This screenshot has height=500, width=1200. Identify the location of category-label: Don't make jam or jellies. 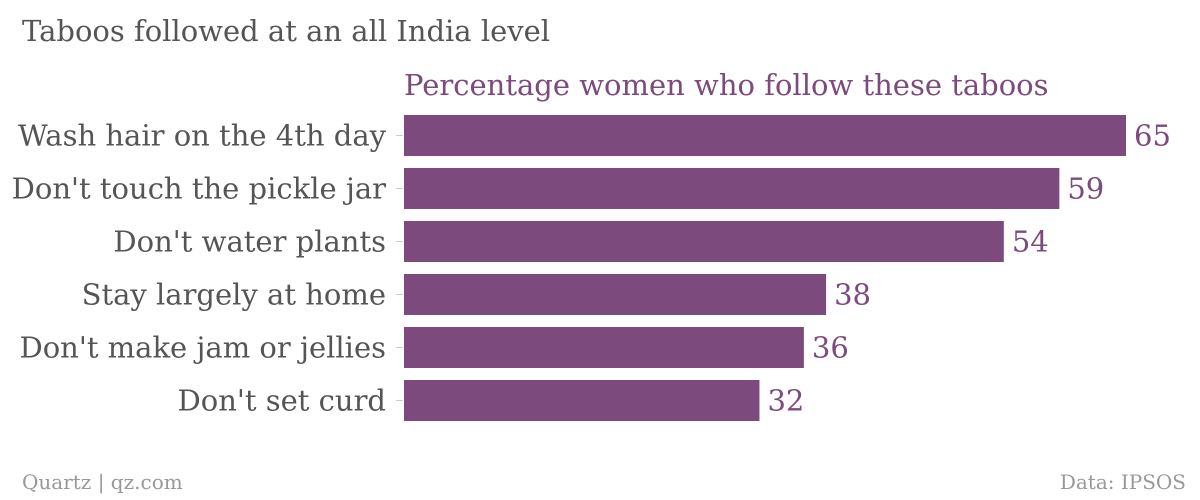
(202, 348).